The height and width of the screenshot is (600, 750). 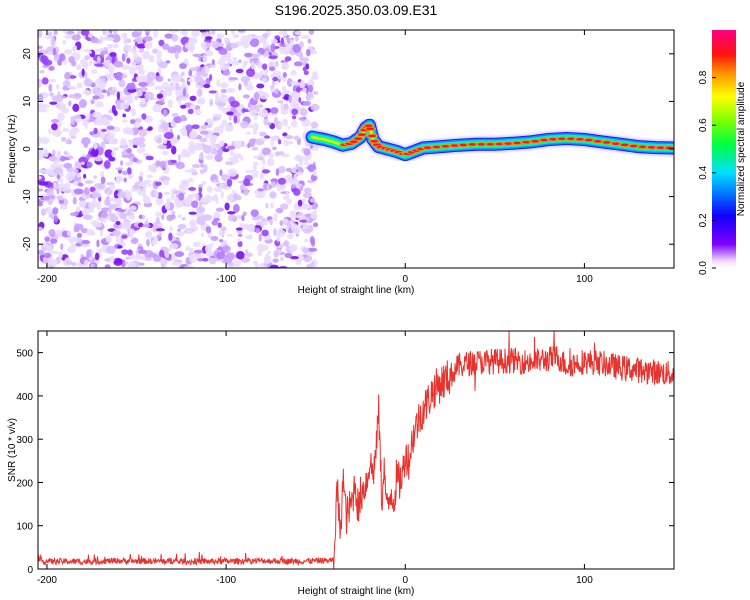 What do you see at coordinates (724, 149) in the screenshot?
I see `colorbar-gradient` at bounding box center [724, 149].